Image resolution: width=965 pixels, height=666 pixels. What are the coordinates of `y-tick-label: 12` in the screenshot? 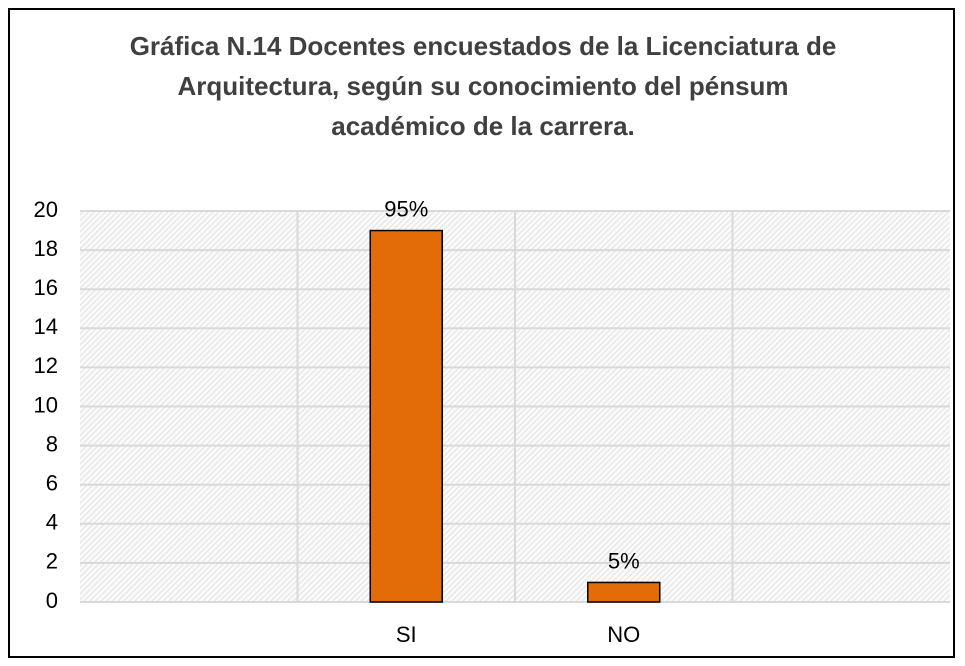 It's located at (46, 365).